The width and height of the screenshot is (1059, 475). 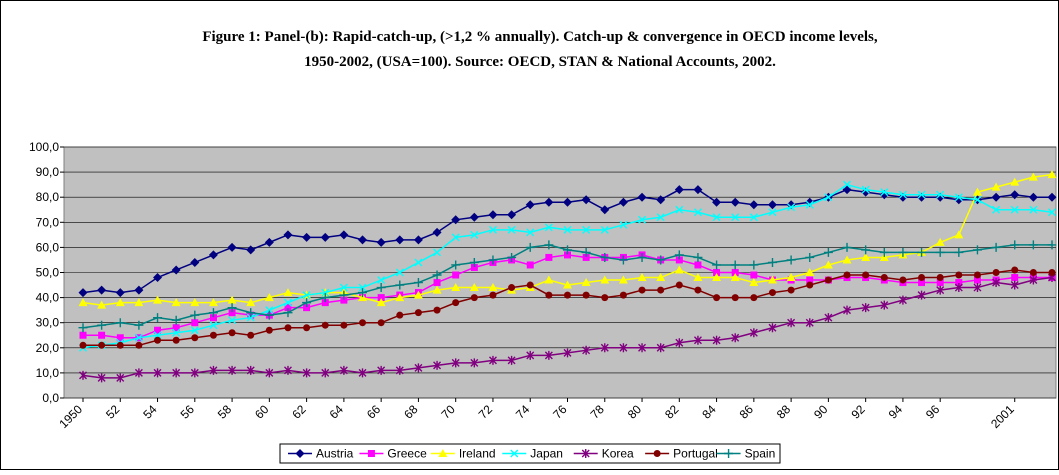 What do you see at coordinates (546, 454) in the screenshot?
I see `legend-label: Japan` at bounding box center [546, 454].